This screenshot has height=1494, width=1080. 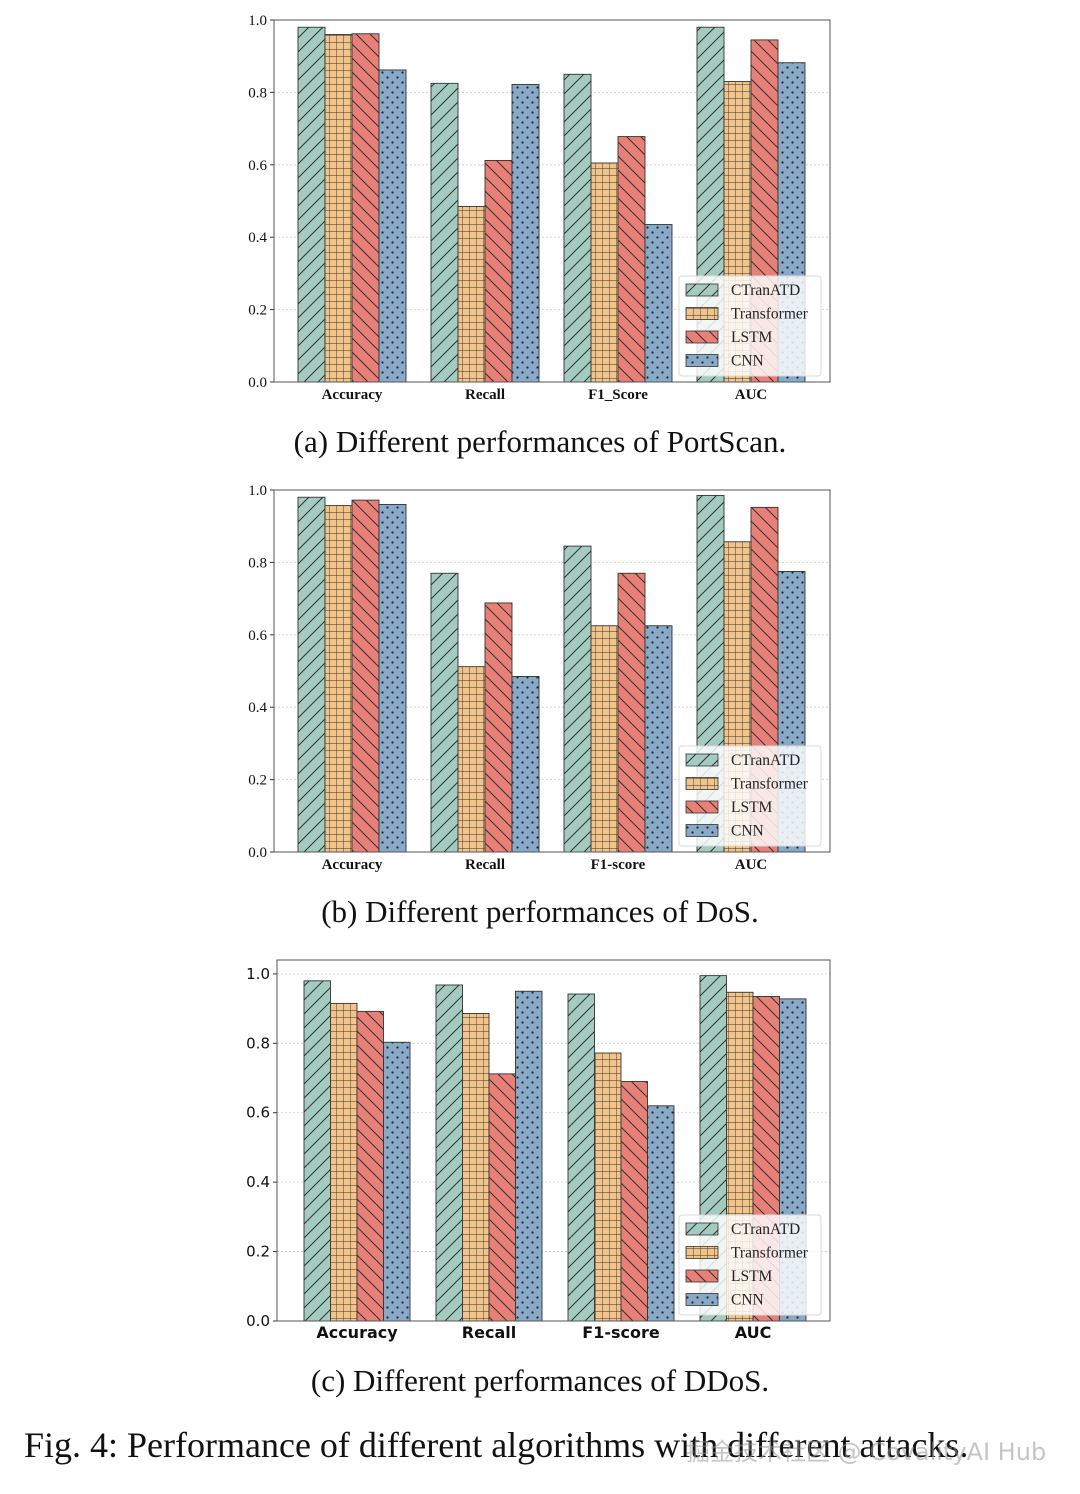 What do you see at coordinates (540, 911) in the screenshot?
I see `subcaption-dos: (b) Different performances of DoS.` at bounding box center [540, 911].